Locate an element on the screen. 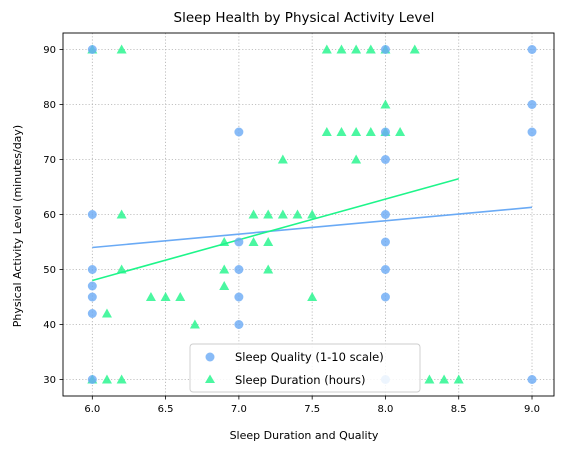 This screenshot has width=563, height=453. x-tick-label: 6.5 is located at coordinates (166, 409).